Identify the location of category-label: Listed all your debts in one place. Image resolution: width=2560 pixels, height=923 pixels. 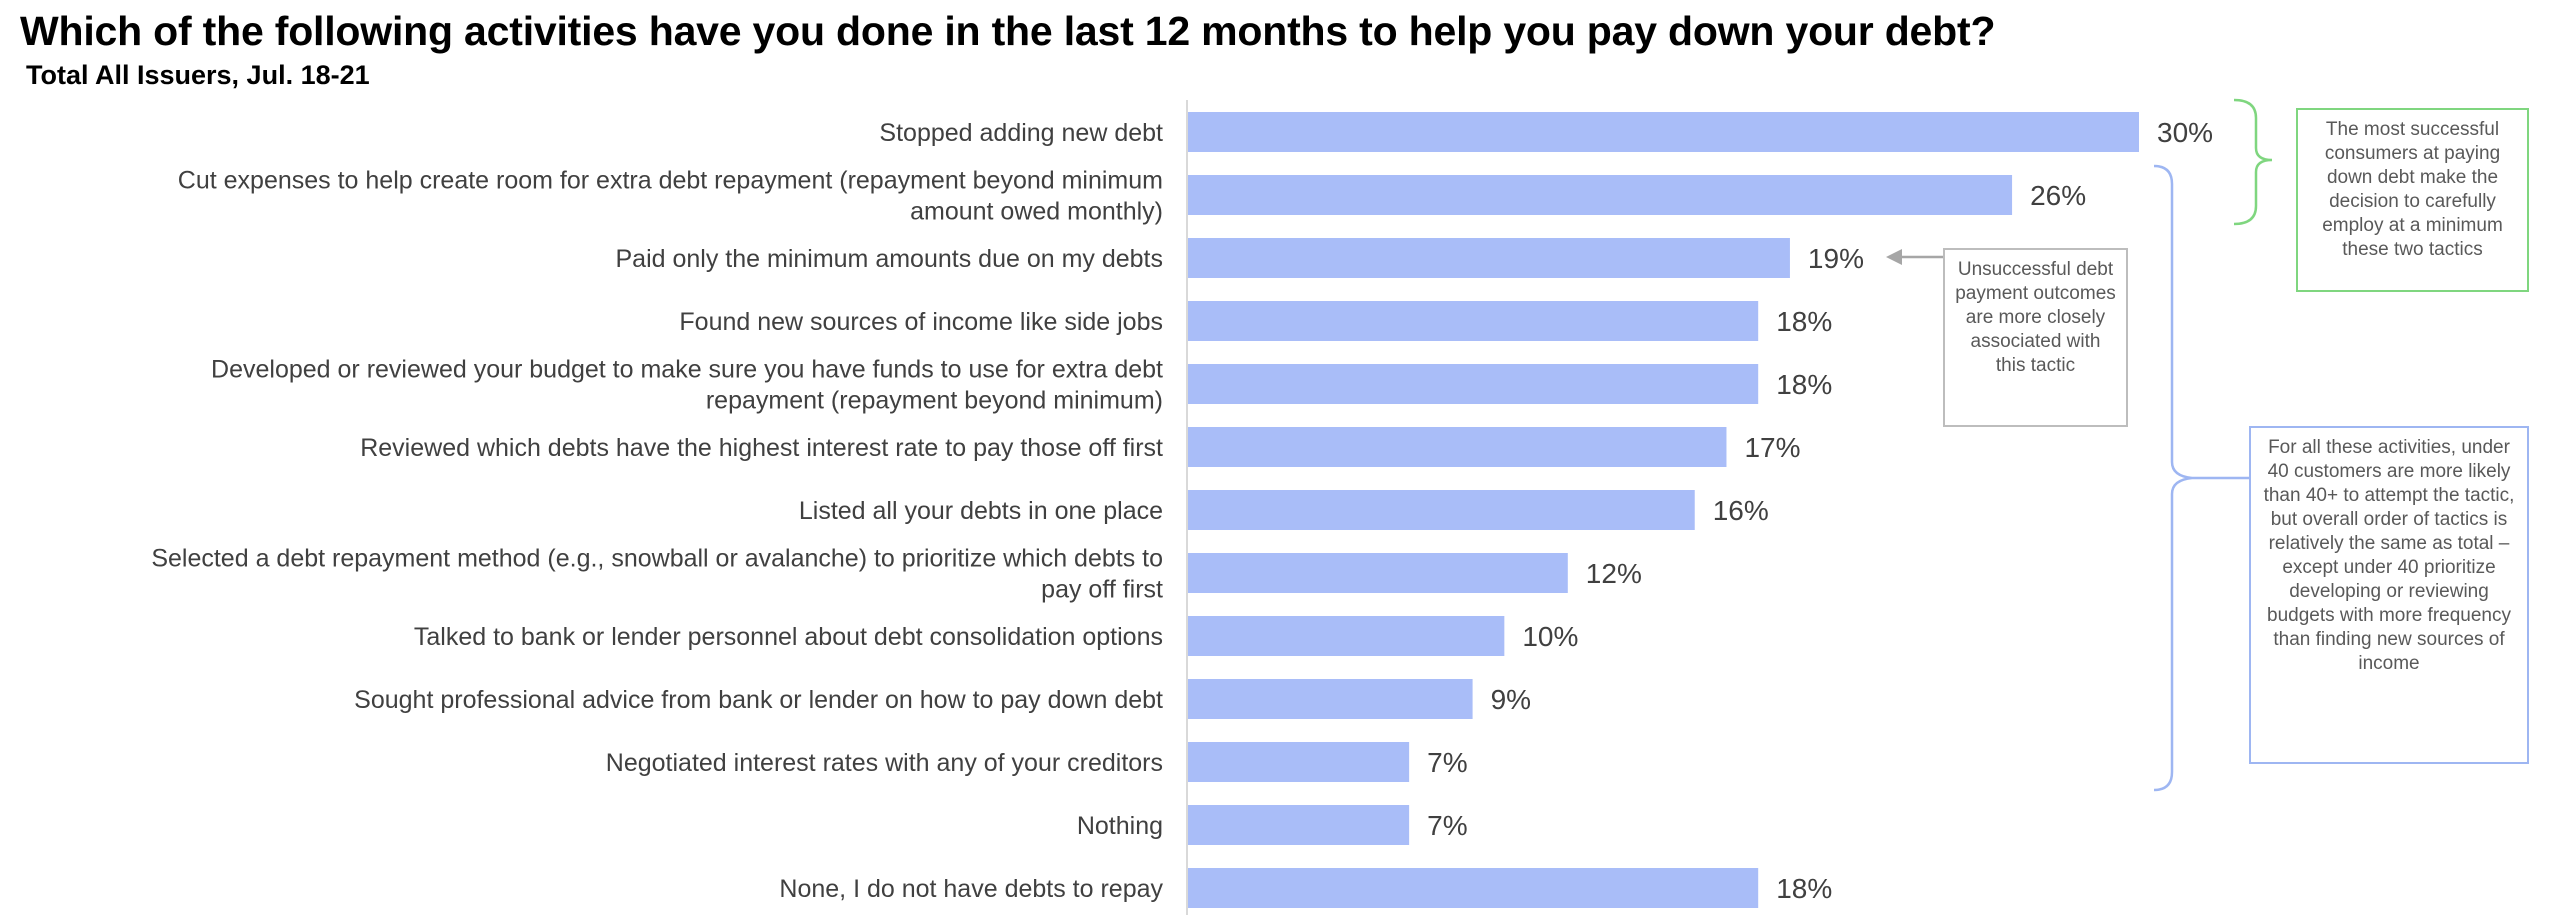
(981, 511).